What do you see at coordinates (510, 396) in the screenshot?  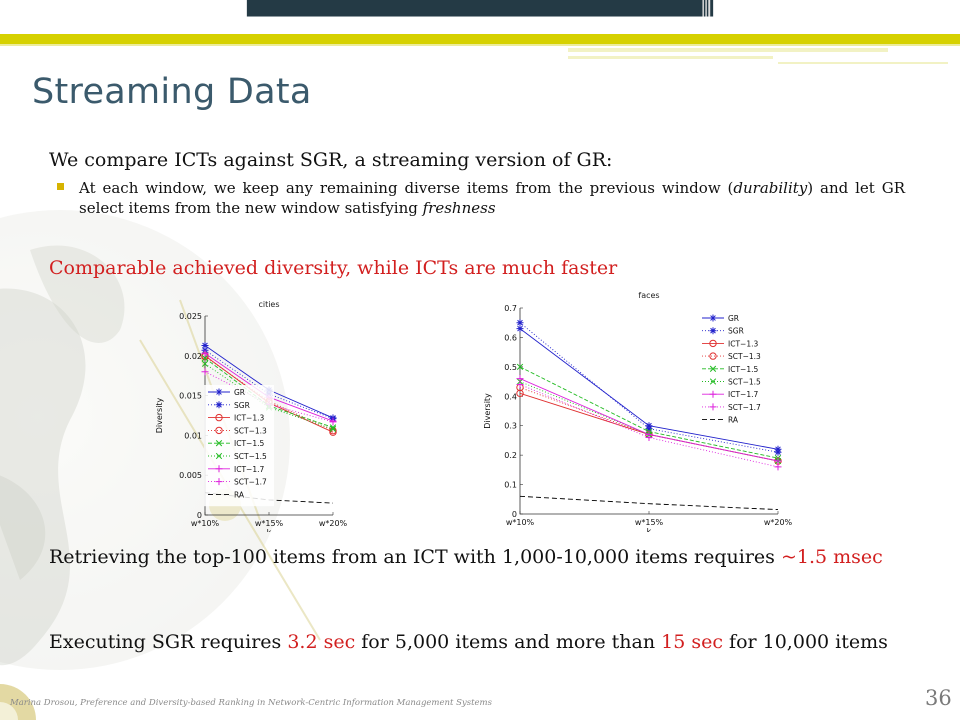 I see `y-tick-label: 0.4` at bounding box center [510, 396].